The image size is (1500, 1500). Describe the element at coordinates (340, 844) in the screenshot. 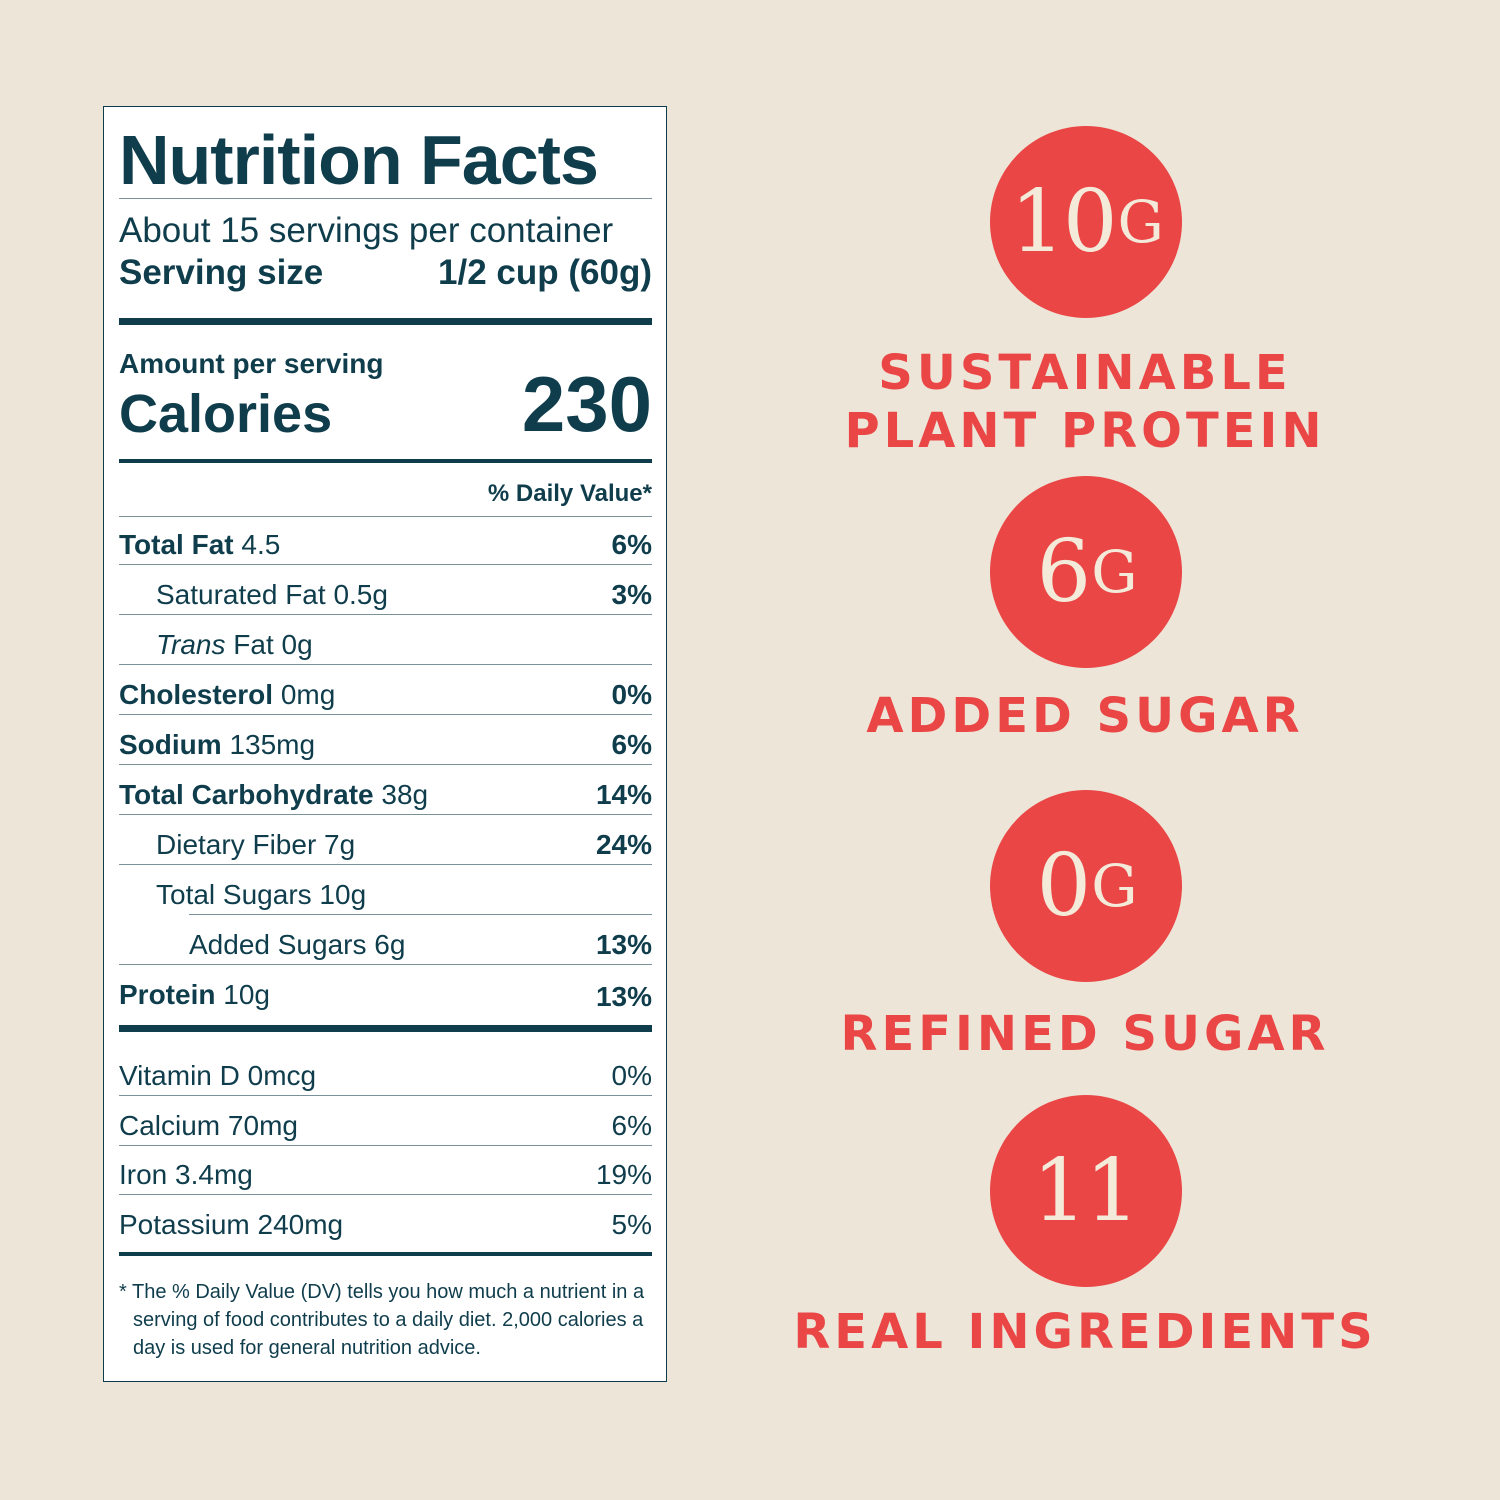

I see `nutrient-amount: 7g` at that location.